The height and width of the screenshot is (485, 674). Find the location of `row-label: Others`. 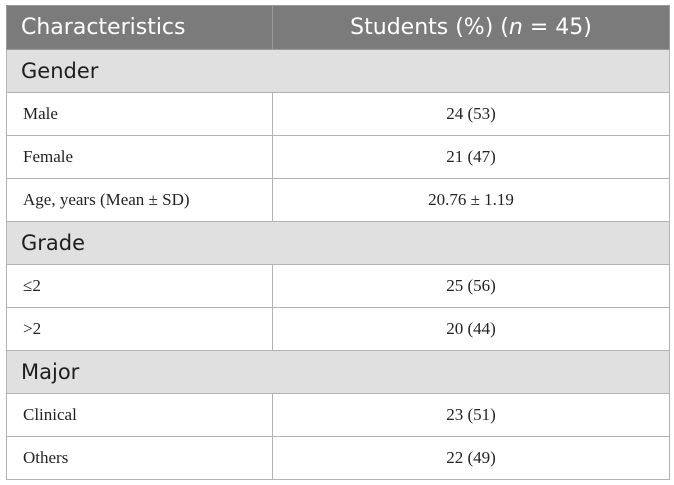

row-label: Others is located at coordinates (139, 458).